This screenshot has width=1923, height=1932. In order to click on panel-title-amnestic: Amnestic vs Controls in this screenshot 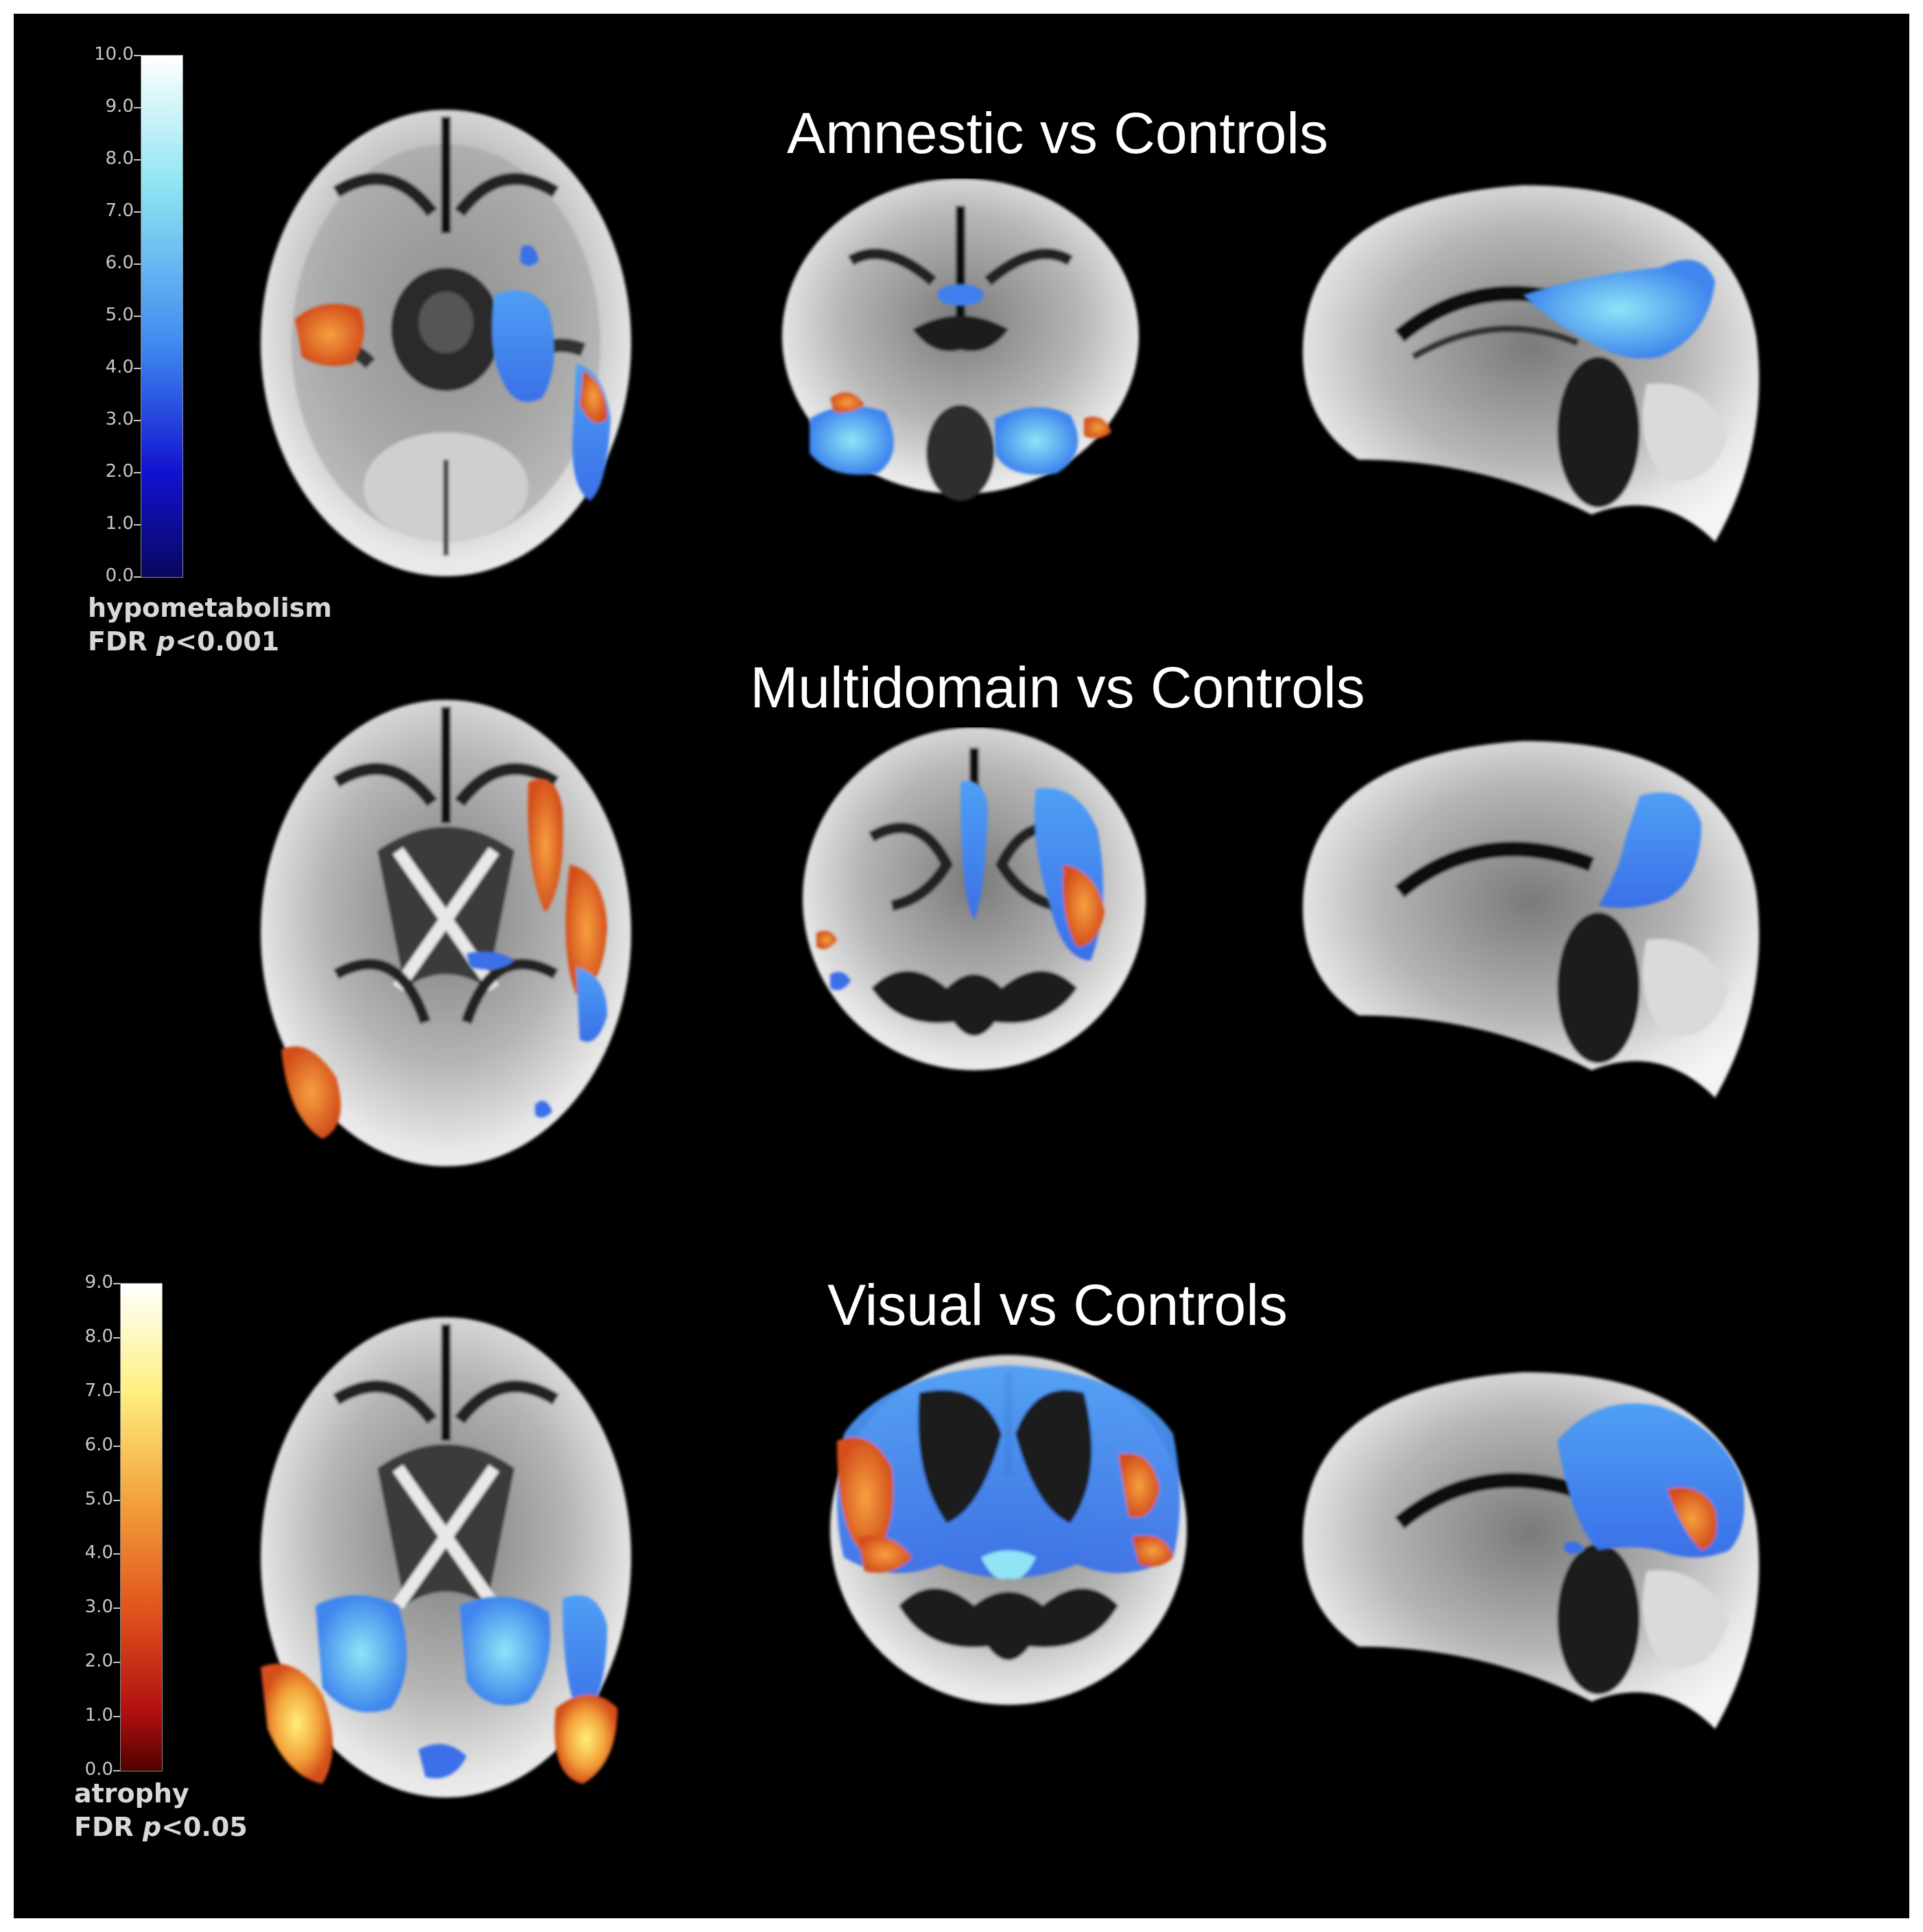, I will do `click(1058, 133)`.